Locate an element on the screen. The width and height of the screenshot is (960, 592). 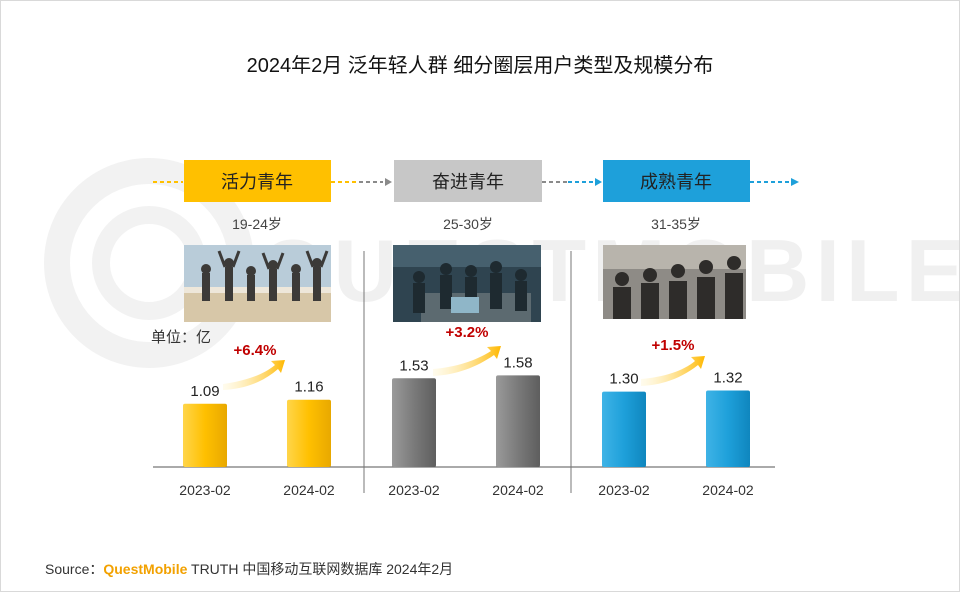
segment-age-3: 31-35岁 is located at coordinates (676, 224).